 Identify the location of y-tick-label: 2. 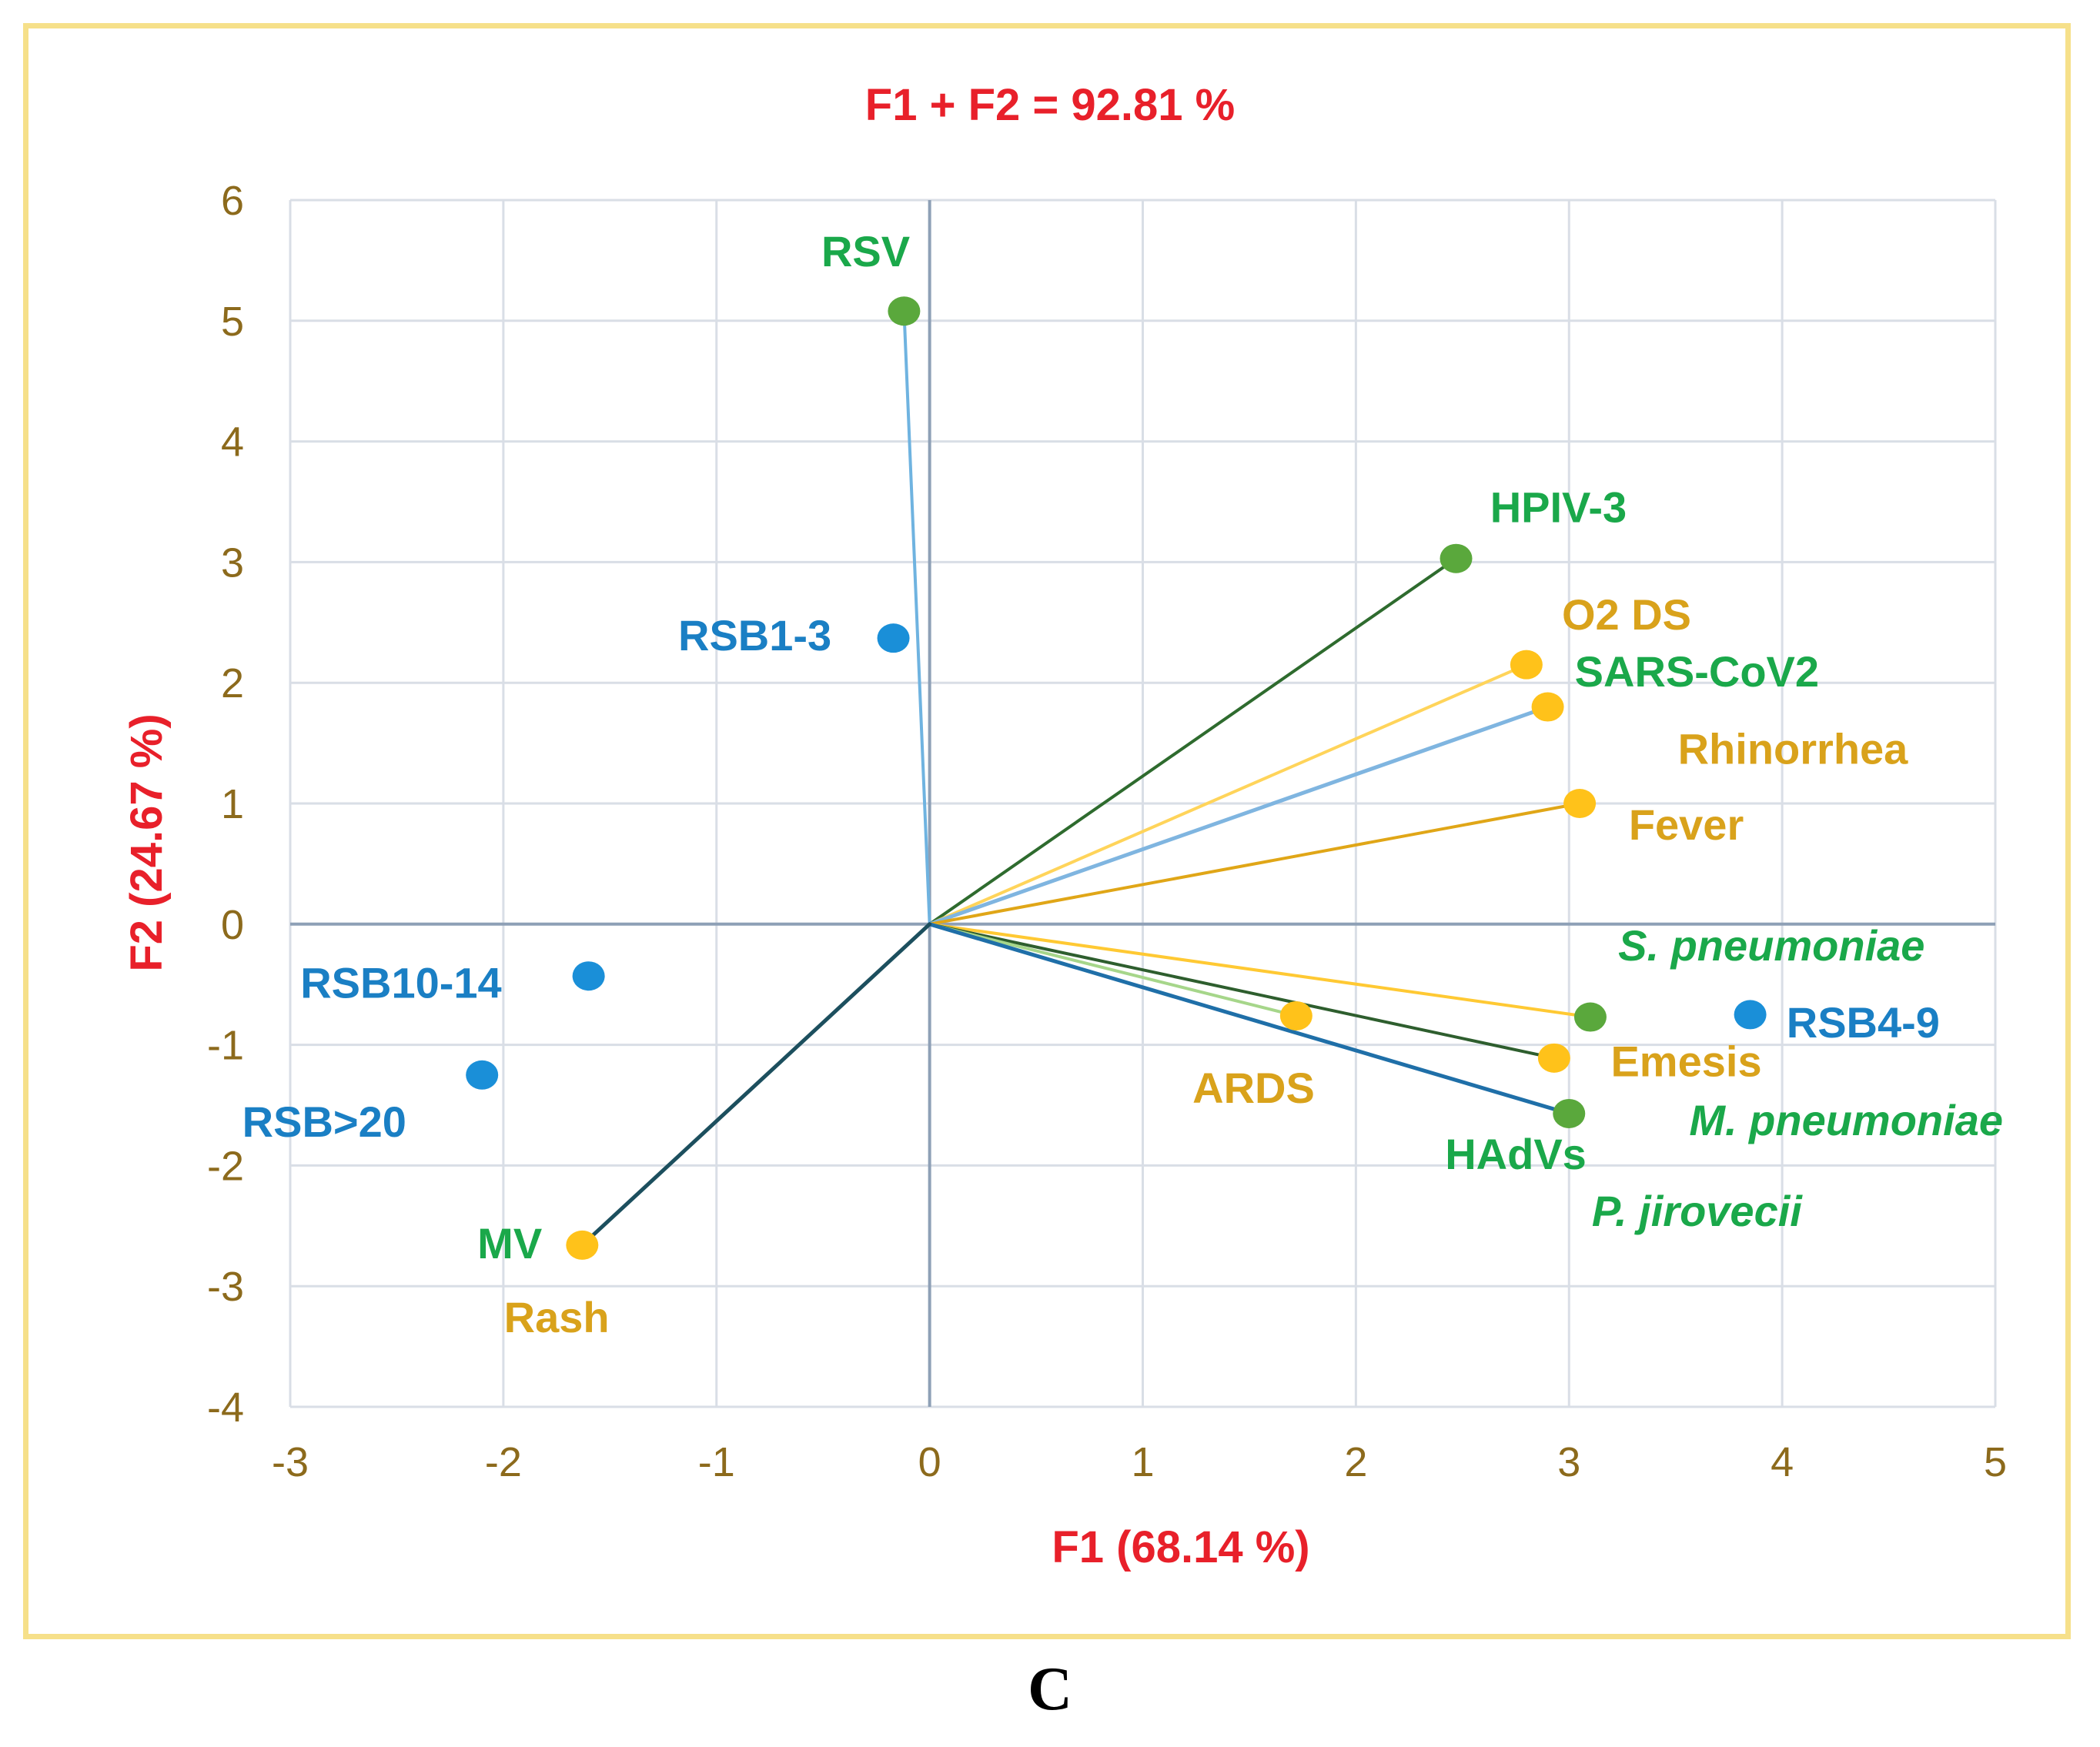
(232, 683).